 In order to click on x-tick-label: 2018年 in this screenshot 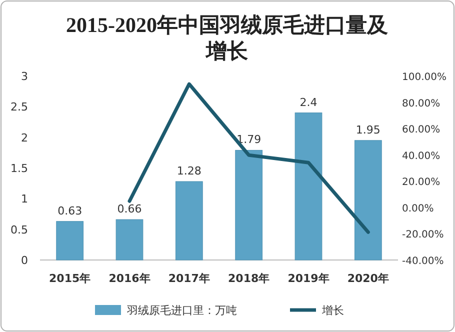, I will do `click(249, 278)`.